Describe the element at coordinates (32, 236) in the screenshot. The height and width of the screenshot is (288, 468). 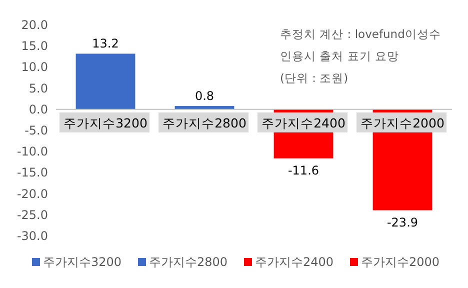
I see `y-tick-label: -30.0` at that location.